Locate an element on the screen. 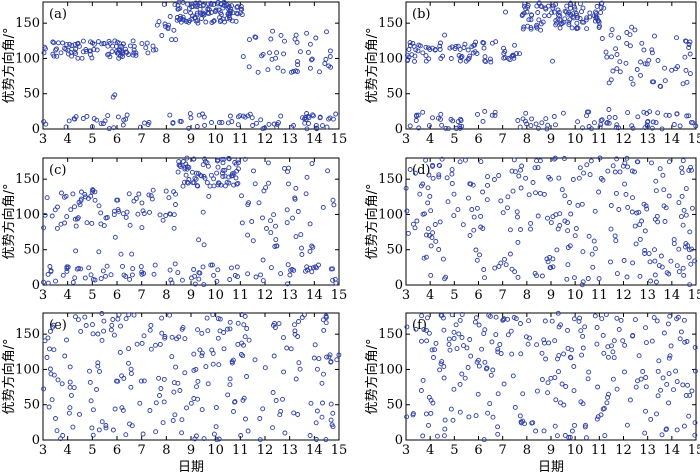 This screenshot has width=700, height=476. x-axis-title: 日期 is located at coordinates (551, 467).